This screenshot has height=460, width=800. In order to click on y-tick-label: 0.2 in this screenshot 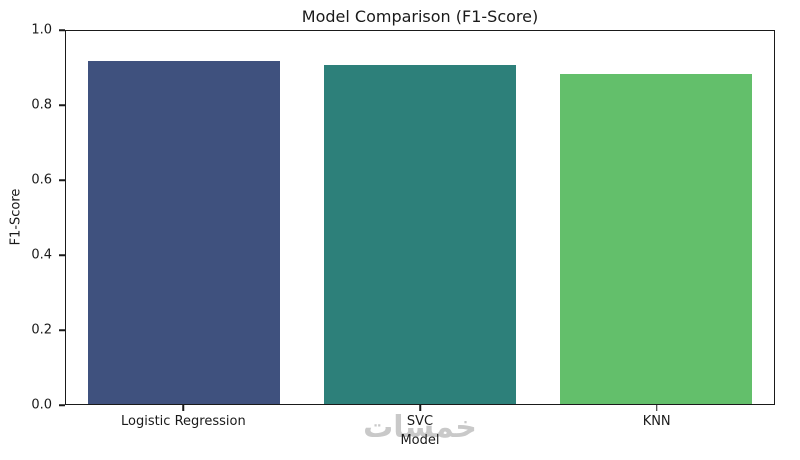, I will do `click(41, 330)`.